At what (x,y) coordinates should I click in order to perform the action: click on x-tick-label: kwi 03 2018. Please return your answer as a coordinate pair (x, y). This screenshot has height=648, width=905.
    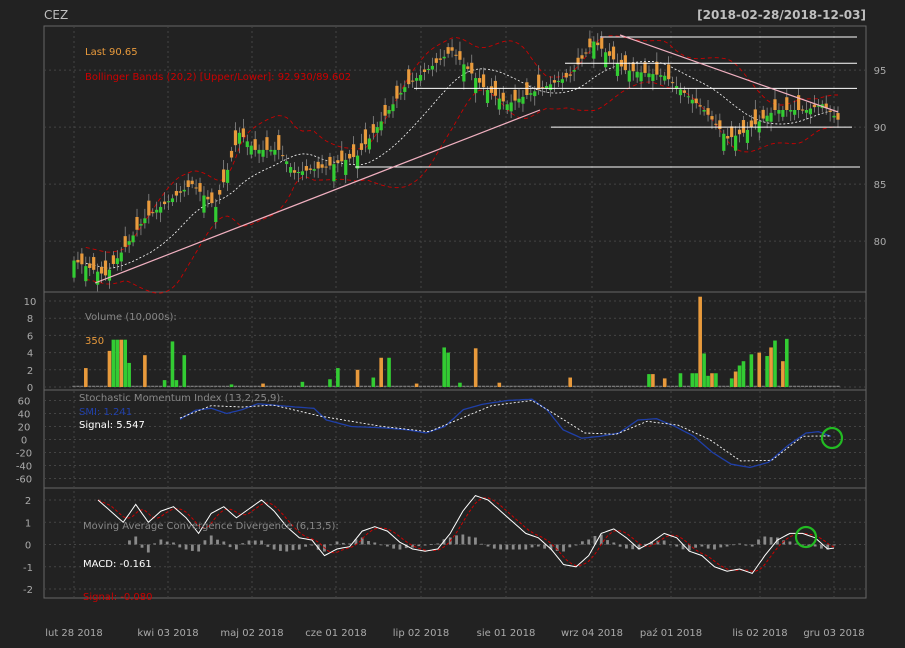
    Looking at the image, I should click on (167, 633).